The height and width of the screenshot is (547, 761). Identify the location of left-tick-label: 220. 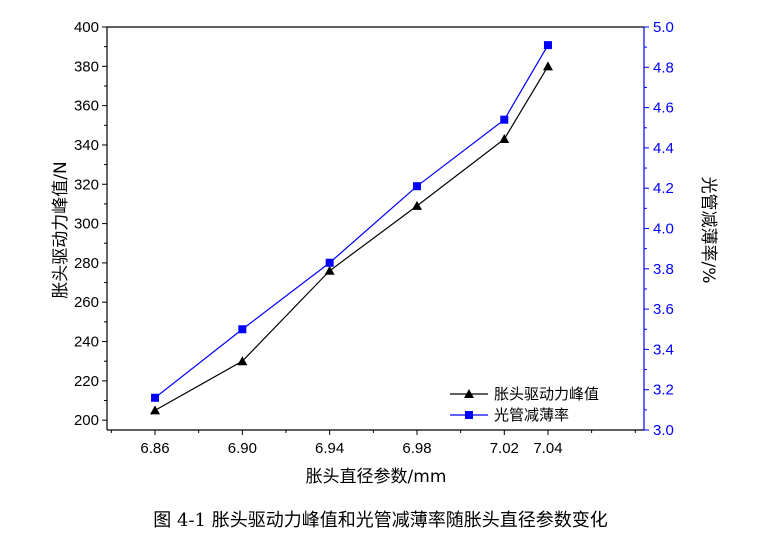
(86, 381).